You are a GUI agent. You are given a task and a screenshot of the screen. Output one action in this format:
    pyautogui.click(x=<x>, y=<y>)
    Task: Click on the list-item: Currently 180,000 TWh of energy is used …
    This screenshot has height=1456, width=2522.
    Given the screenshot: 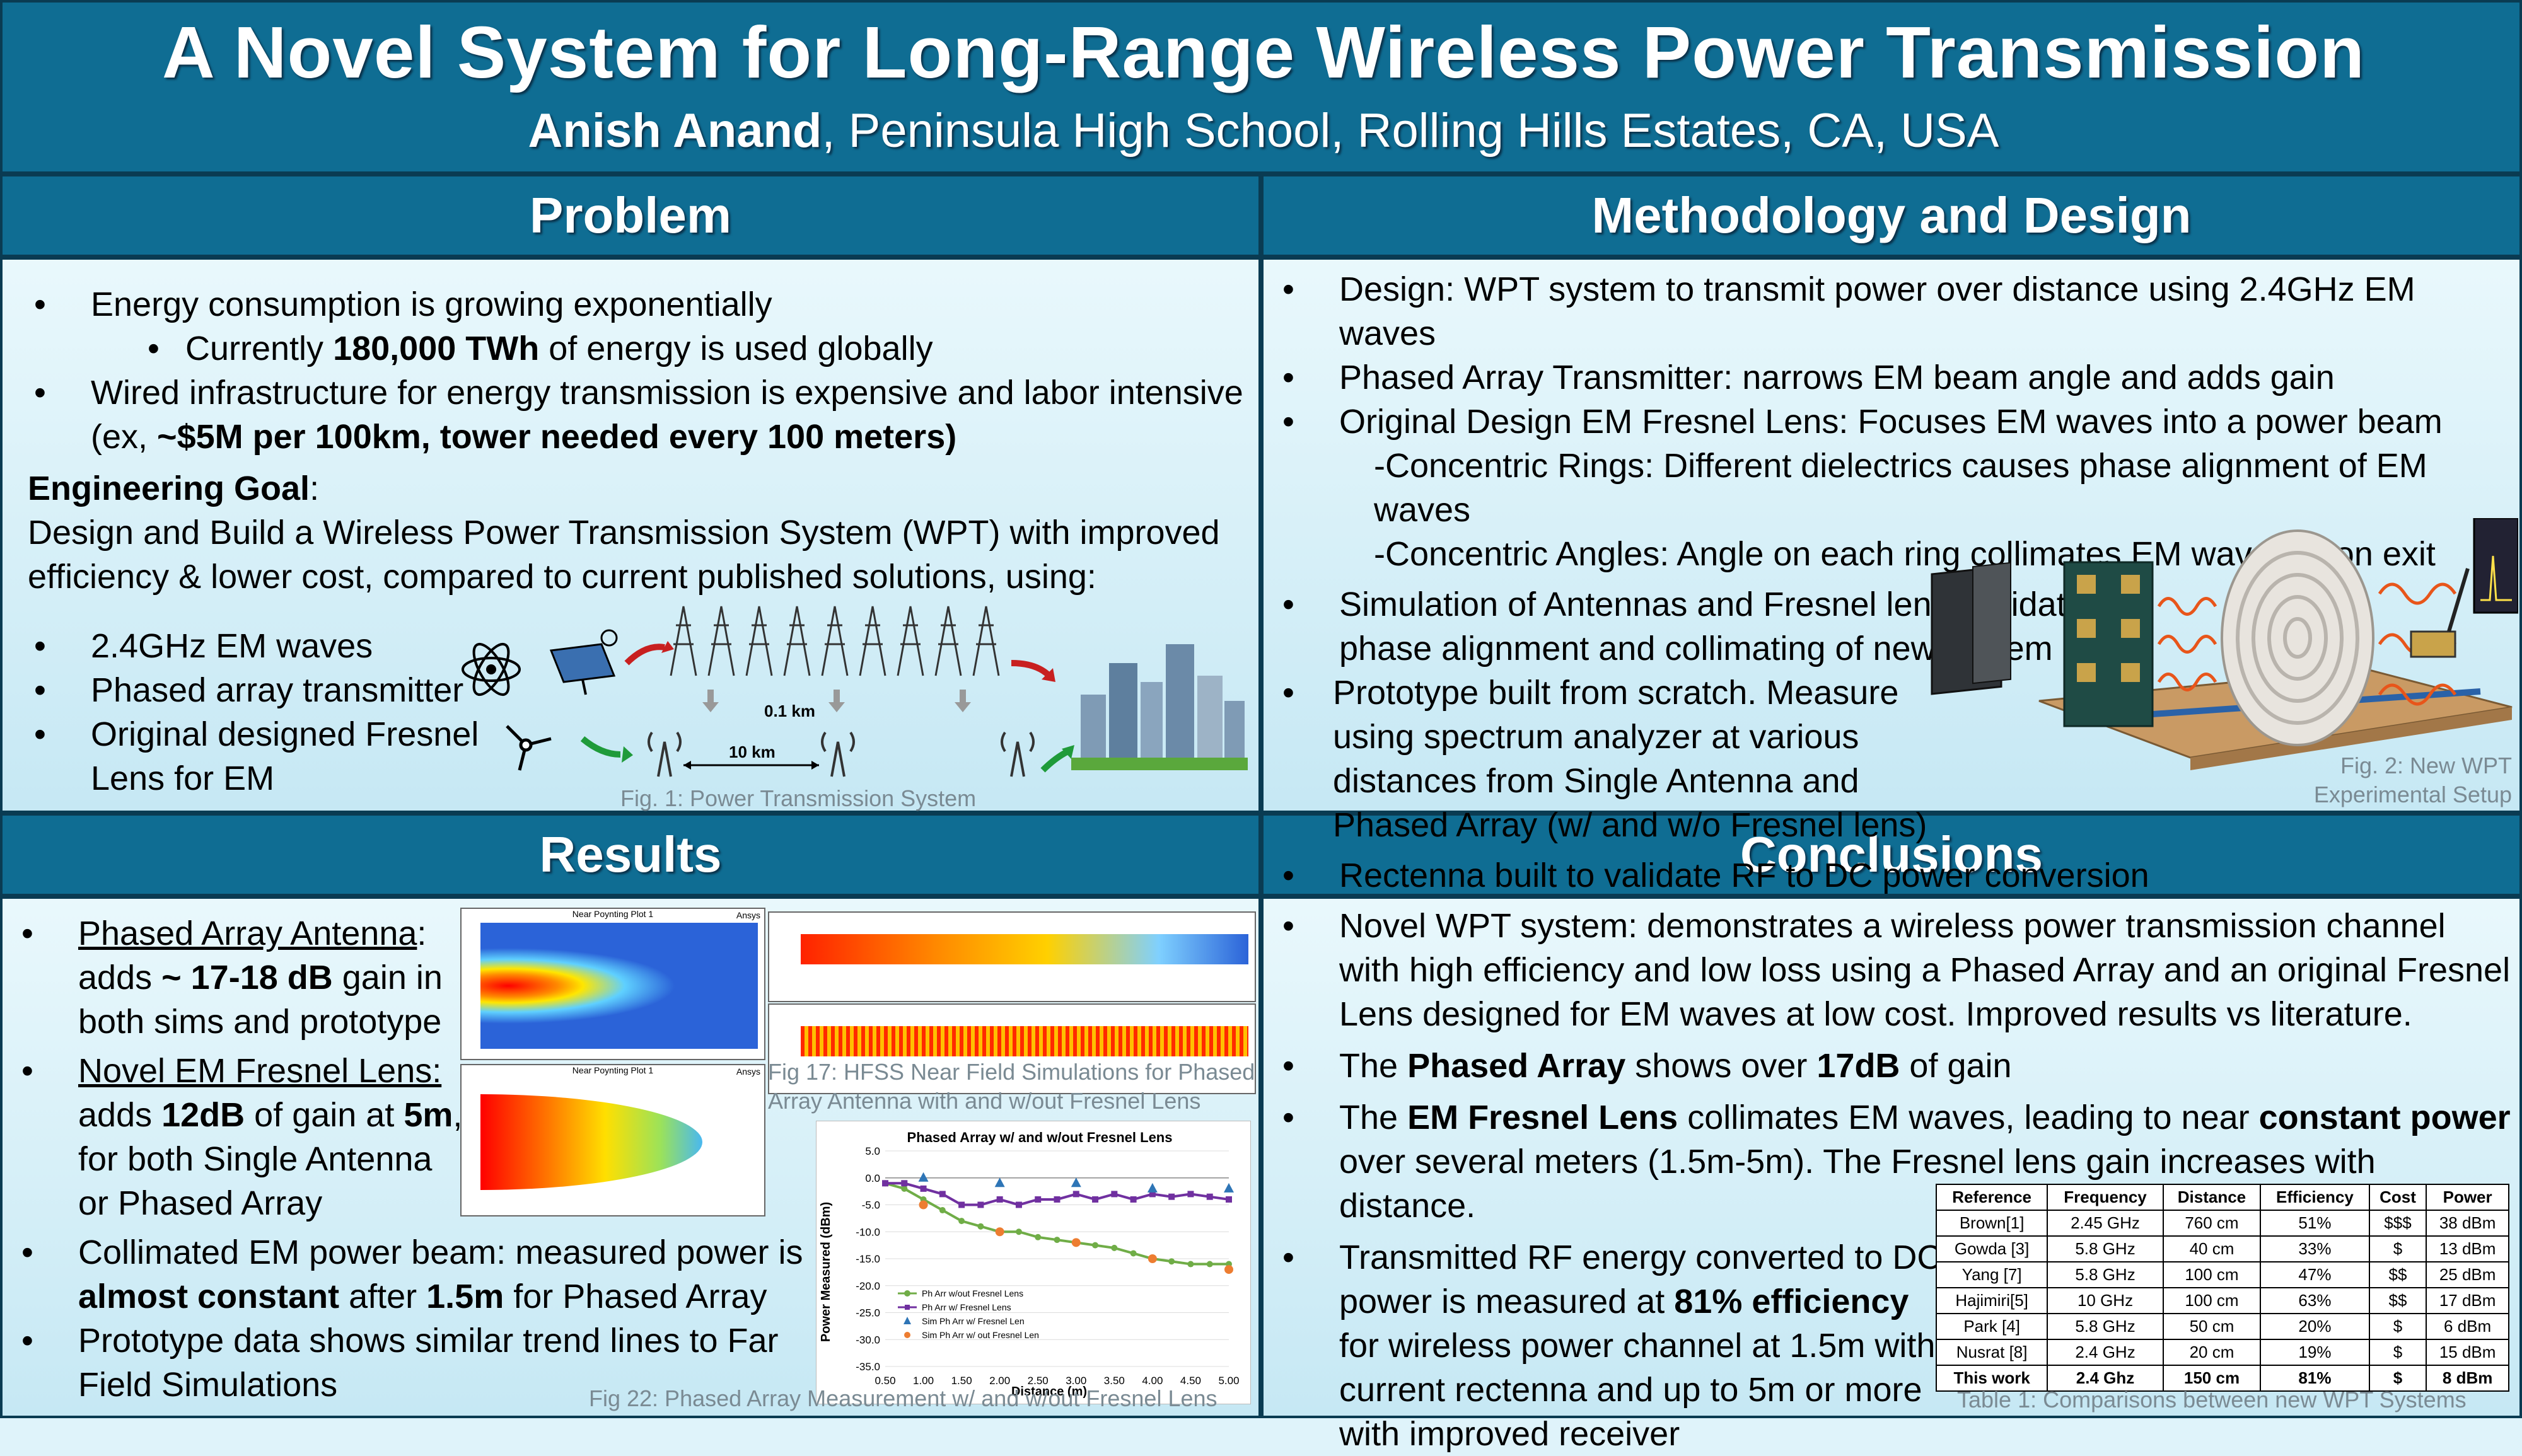 What is the action you would take?
    pyautogui.click(x=639, y=348)
    